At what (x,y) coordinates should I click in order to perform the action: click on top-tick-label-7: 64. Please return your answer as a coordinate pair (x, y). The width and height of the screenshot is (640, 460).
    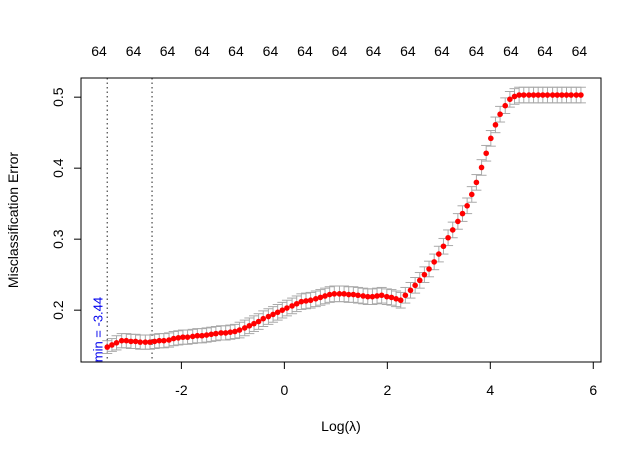
    Looking at the image, I should click on (340, 51).